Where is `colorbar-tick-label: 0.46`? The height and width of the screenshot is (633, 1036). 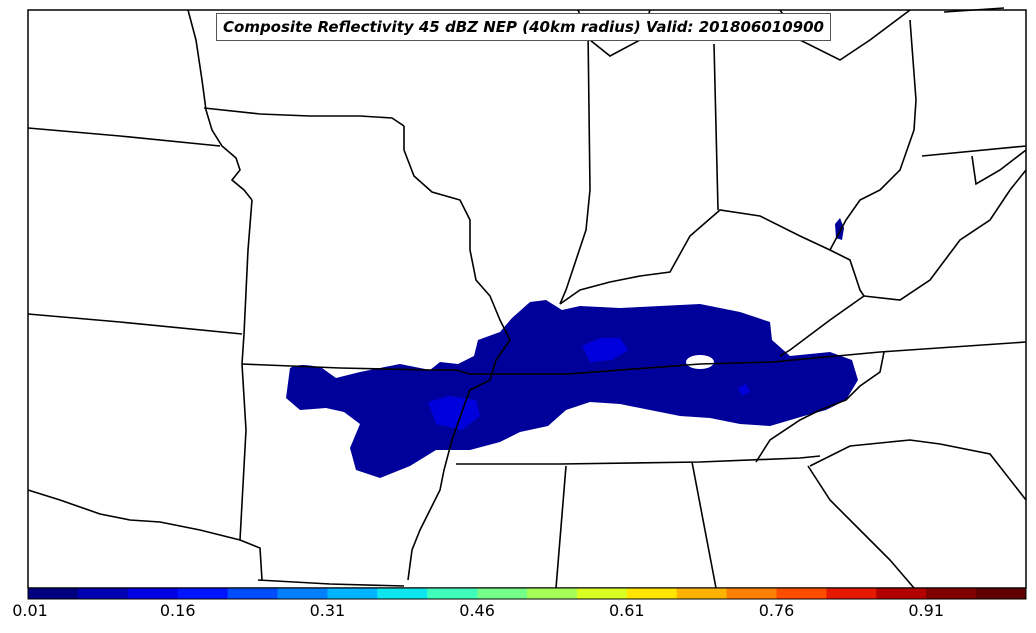
colorbar-tick-label: 0.46 is located at coordinates (477, 610).